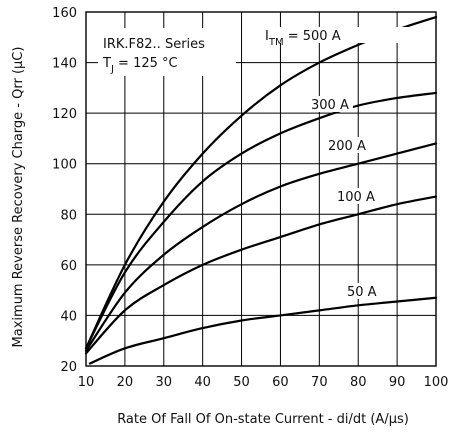 The height and width of the screenshot is (433, 452). I want to click on series-label-itm-300a: 300 A, so click(330, 105).